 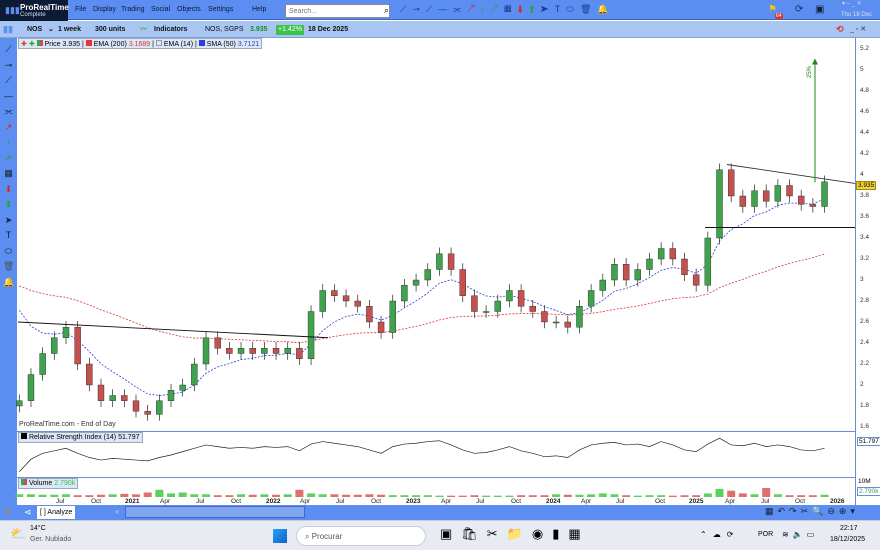 I want to click on ema14-label: EMA (14), so click(x=178, y=44).